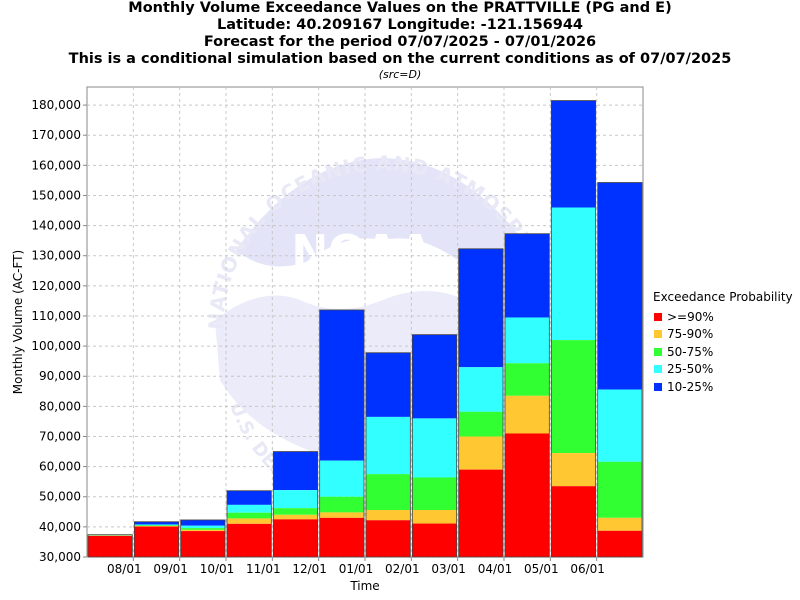 The width and height of the screenshot is (800, 600). I want to click on legend-label: 10-25%, so click(690, 386).